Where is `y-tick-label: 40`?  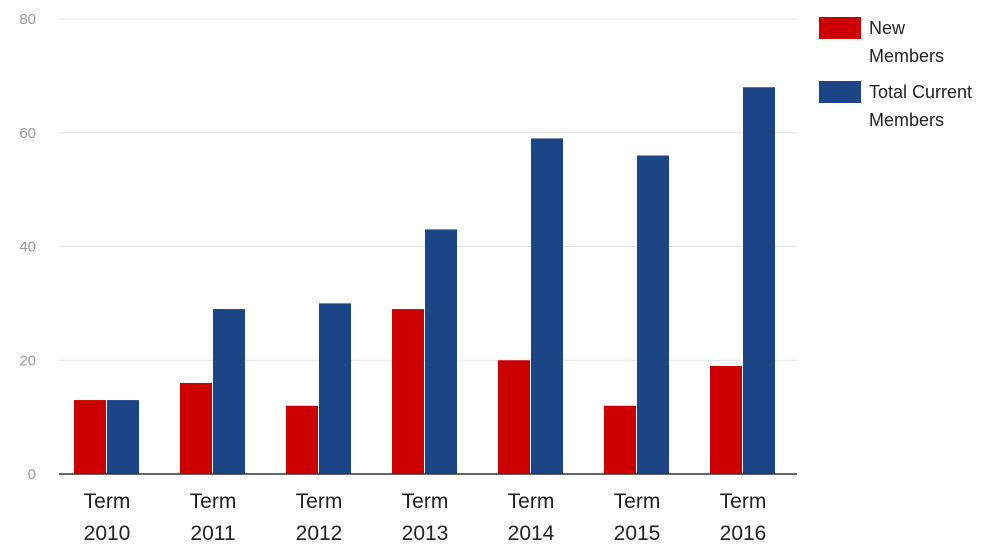 y-tick-label: 40 is located at coordinates (27, 247).